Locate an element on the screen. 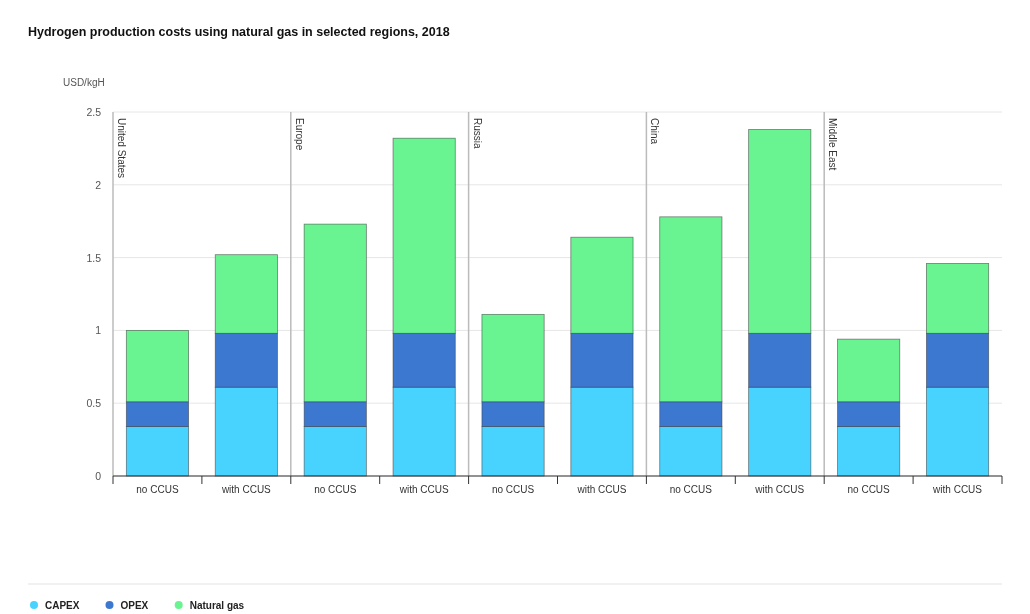 The height and width of the screenshot is (614, 1030). y-tick-label: 1.5 is located at coordinates (94, 257).